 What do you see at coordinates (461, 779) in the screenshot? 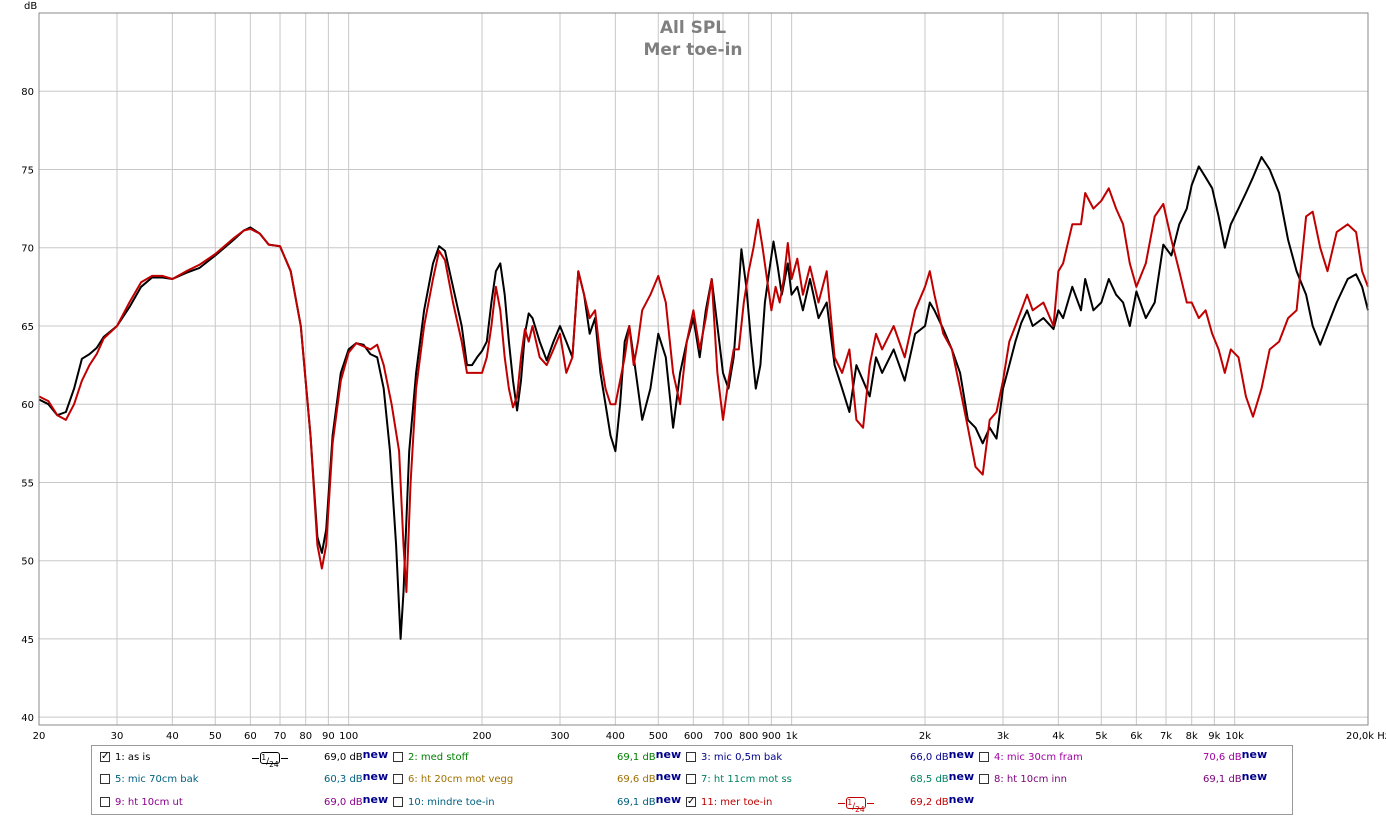
I see `legend-label: 6: ht 20cm mot vegg` at bounding box center [461, 779].